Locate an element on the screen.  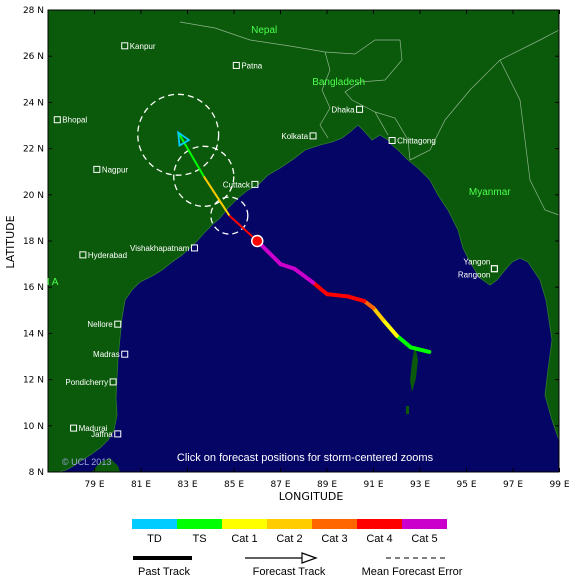
lon-tick-label: 81 E is located at coordinates (141, 485).